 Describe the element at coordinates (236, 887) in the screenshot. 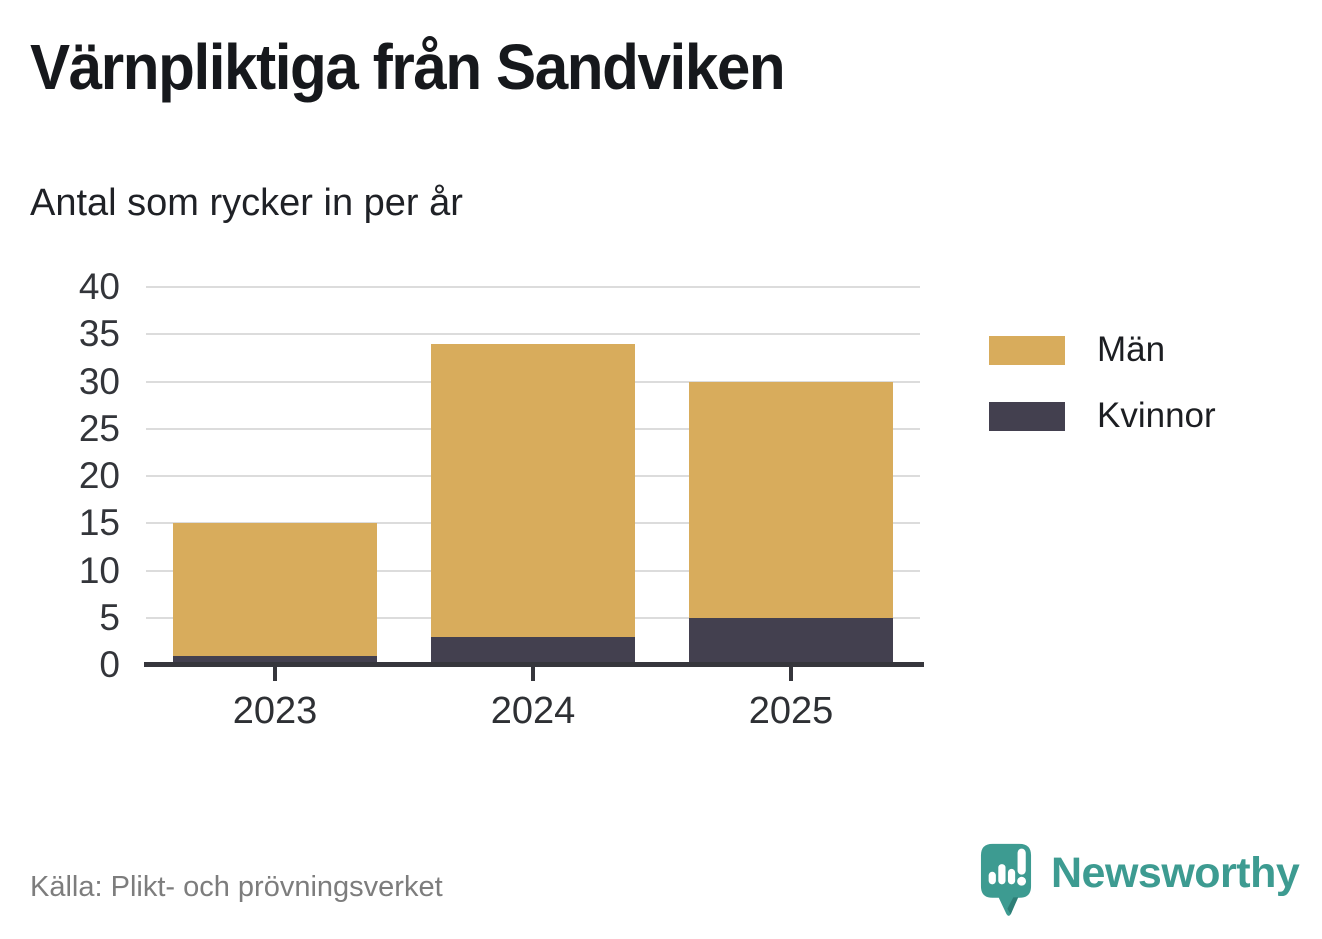

I see `source-attribution: Källa: Plikt- och prövningsverket` at that location.